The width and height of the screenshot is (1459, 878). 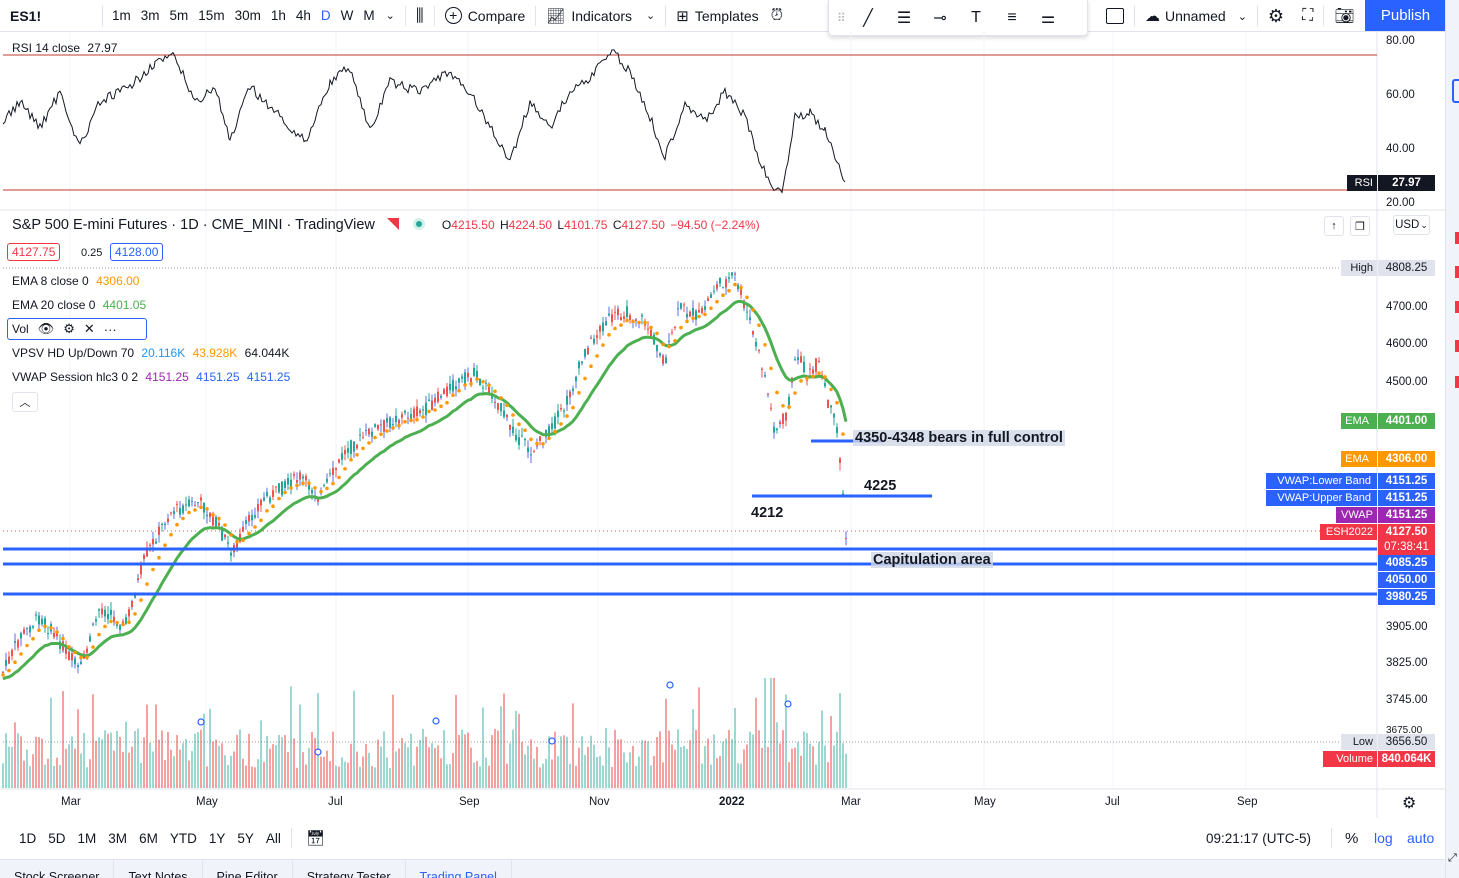 What do you see at coordinates (89, 328) in the screenshot?
I see `close-icon: ✕` at bounding box center [89, 328].